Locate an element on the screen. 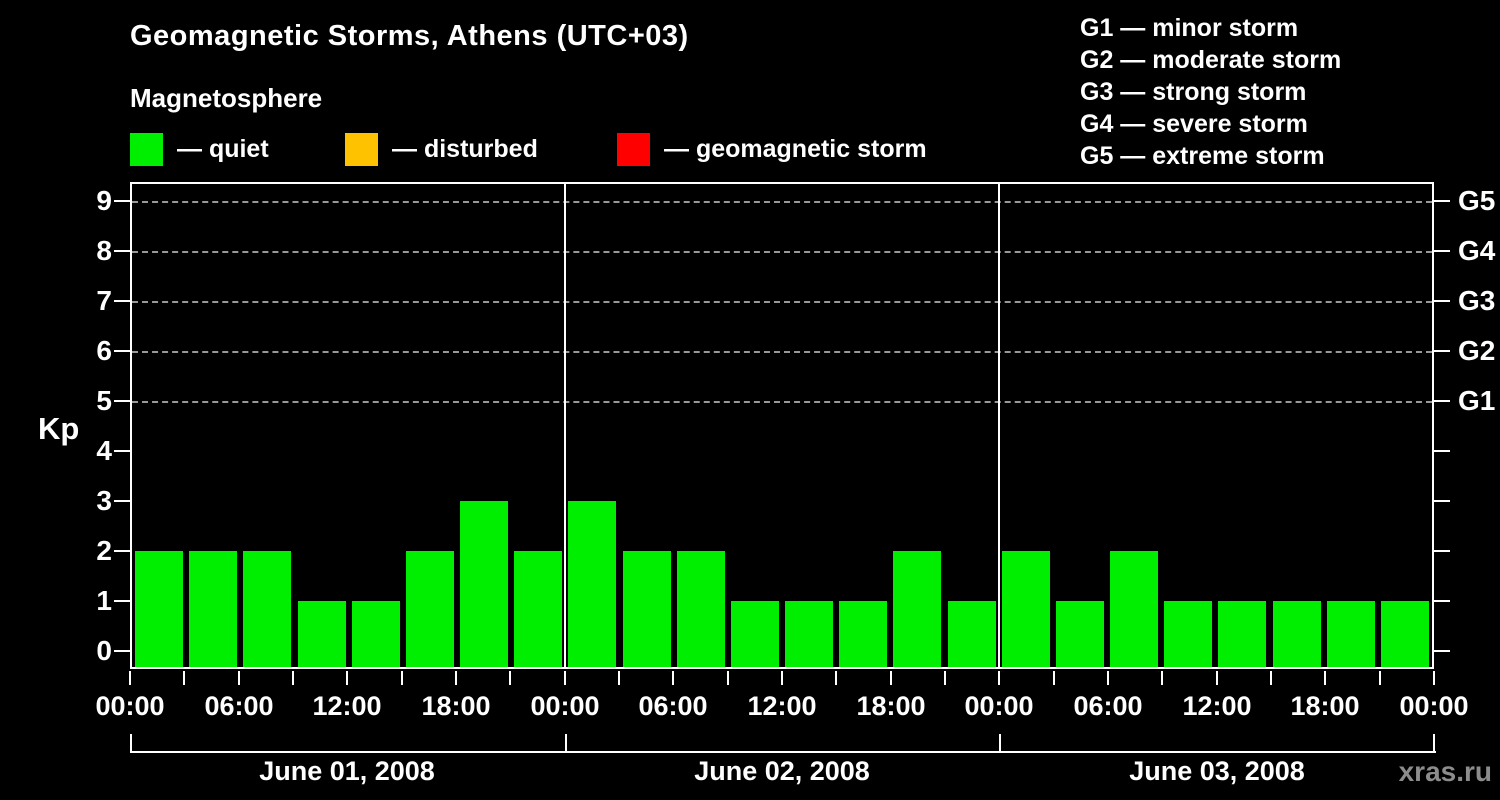 This screenshot has width=1500, height=800. kp-axis-title: Kp is located at coordinates (59, 428).